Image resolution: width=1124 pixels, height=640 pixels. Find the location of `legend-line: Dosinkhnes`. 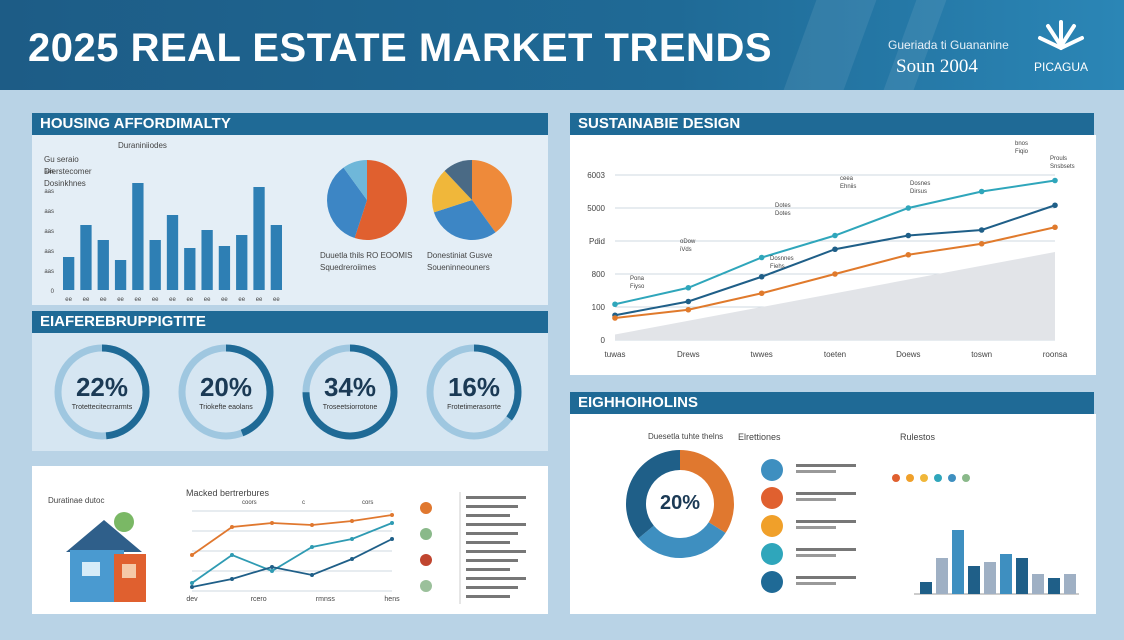

legend-line: Dosinkhnes is located at coordinates (65, 183).